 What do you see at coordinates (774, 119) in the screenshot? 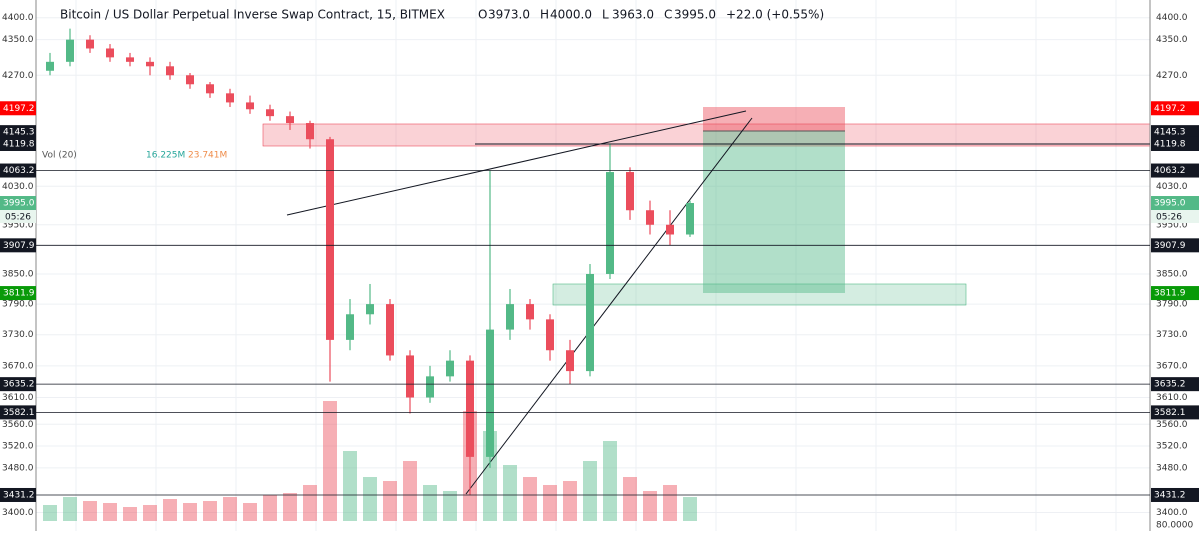
I see `stop-zone` at bounding box center [774, 119].